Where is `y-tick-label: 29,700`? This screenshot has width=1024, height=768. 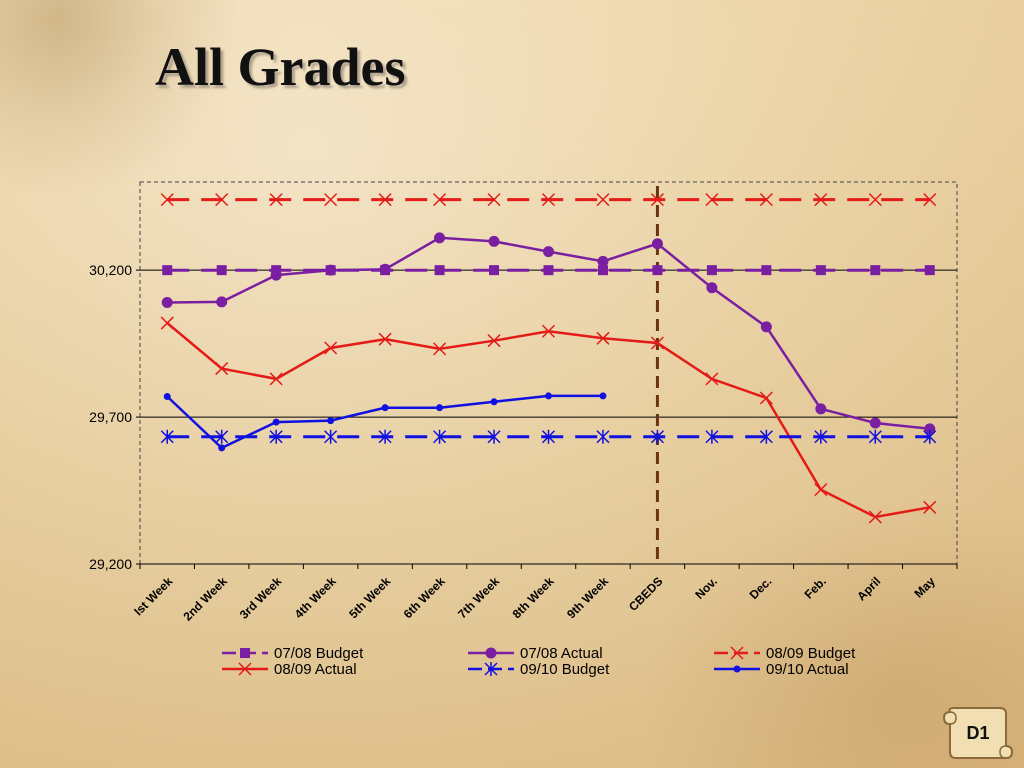
y-tick-label: 29,700 is located at coordinates (110, 417).